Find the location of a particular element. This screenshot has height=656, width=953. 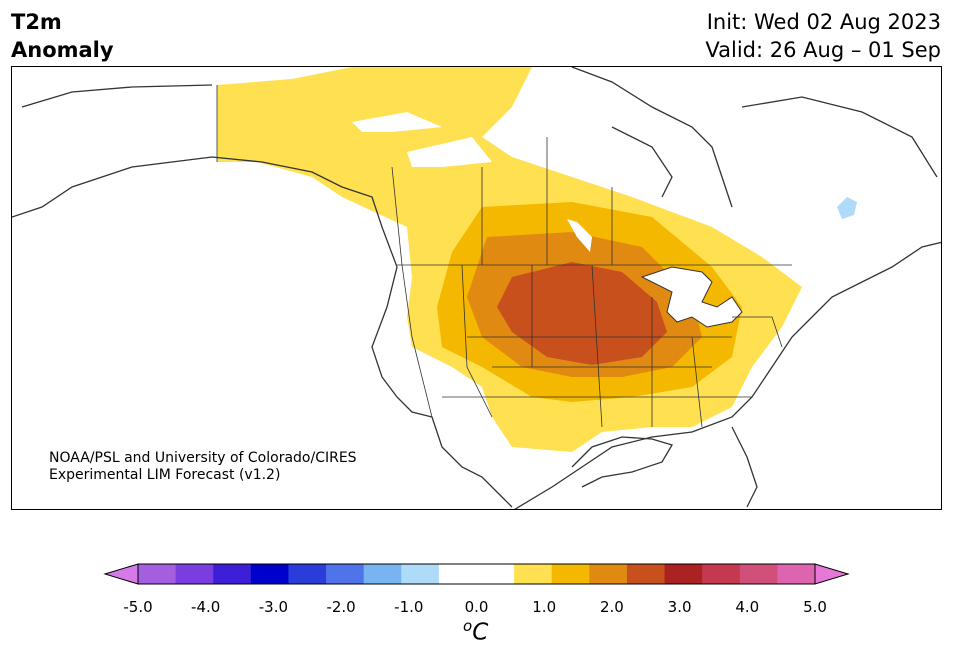

credit-line-2: Experimental LIM Forecast (v1.2) is located at coordinates (165, 475).